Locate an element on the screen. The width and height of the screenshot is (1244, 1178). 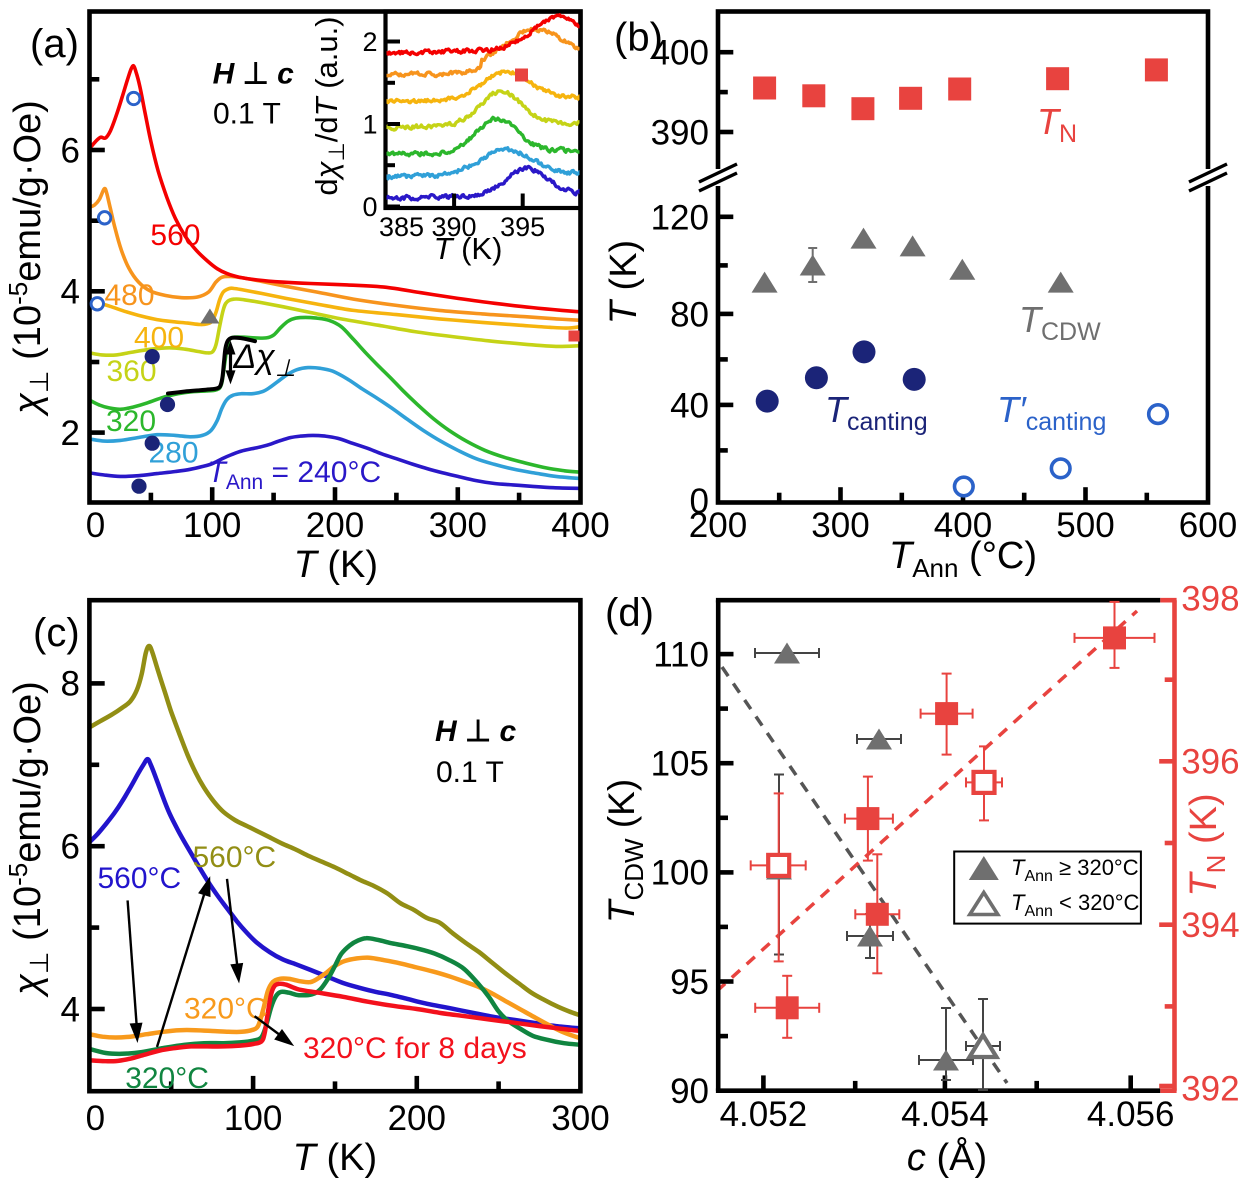
svg-text: 560 is located at coordinates (175, 235).